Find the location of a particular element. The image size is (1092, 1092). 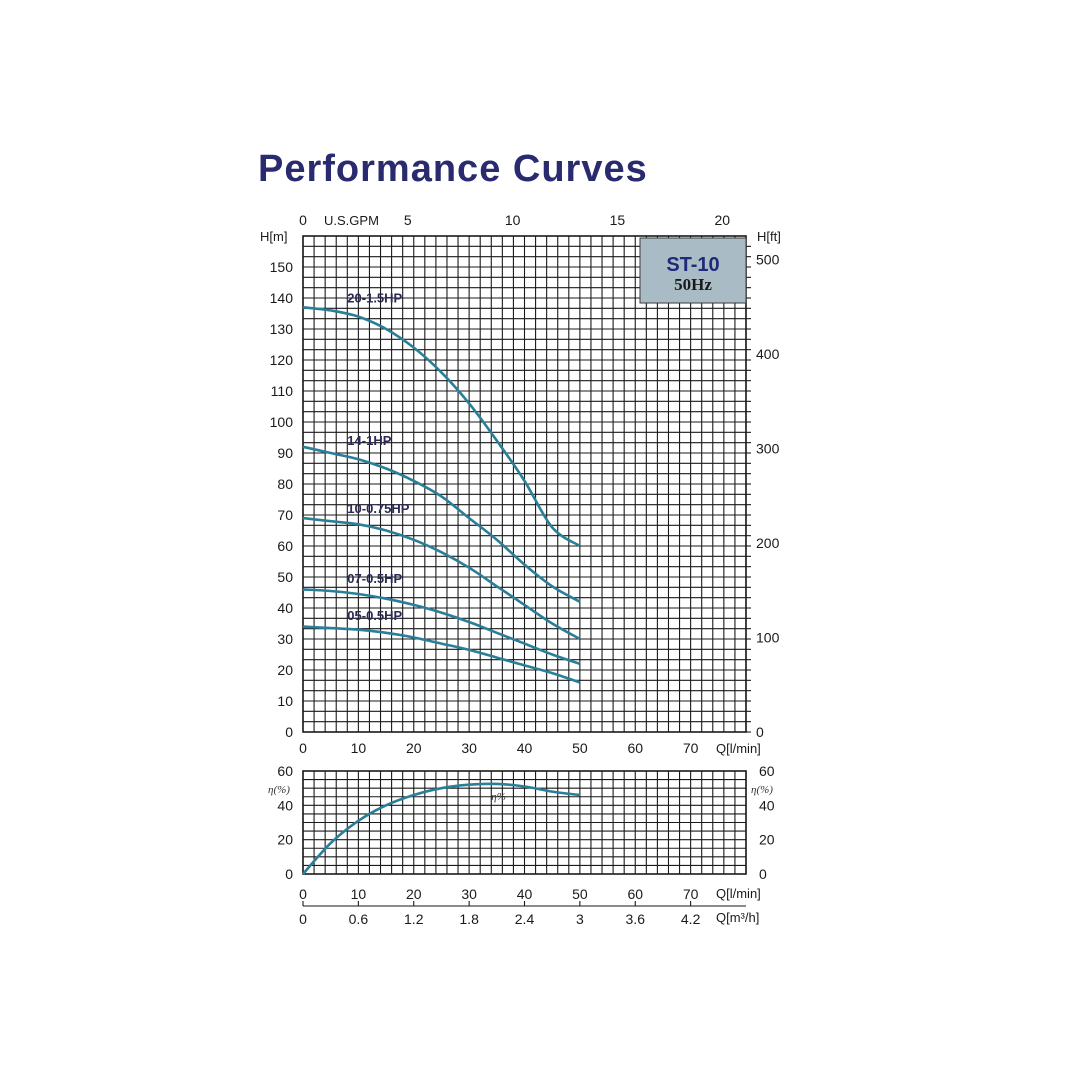

eff-x-tick-label: 30 is located at coordinates (469, 894).